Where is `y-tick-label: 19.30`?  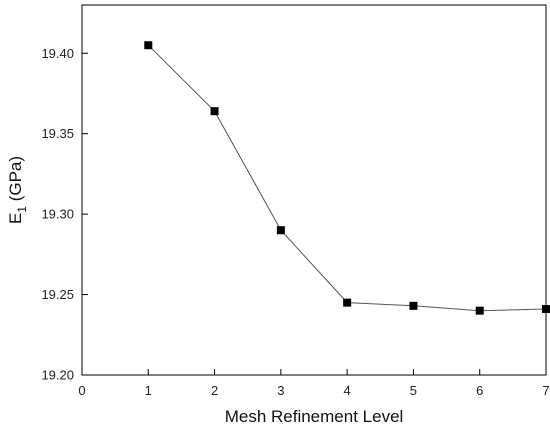 y-tick-label: 19.30 is located at coordinates (57, 214).